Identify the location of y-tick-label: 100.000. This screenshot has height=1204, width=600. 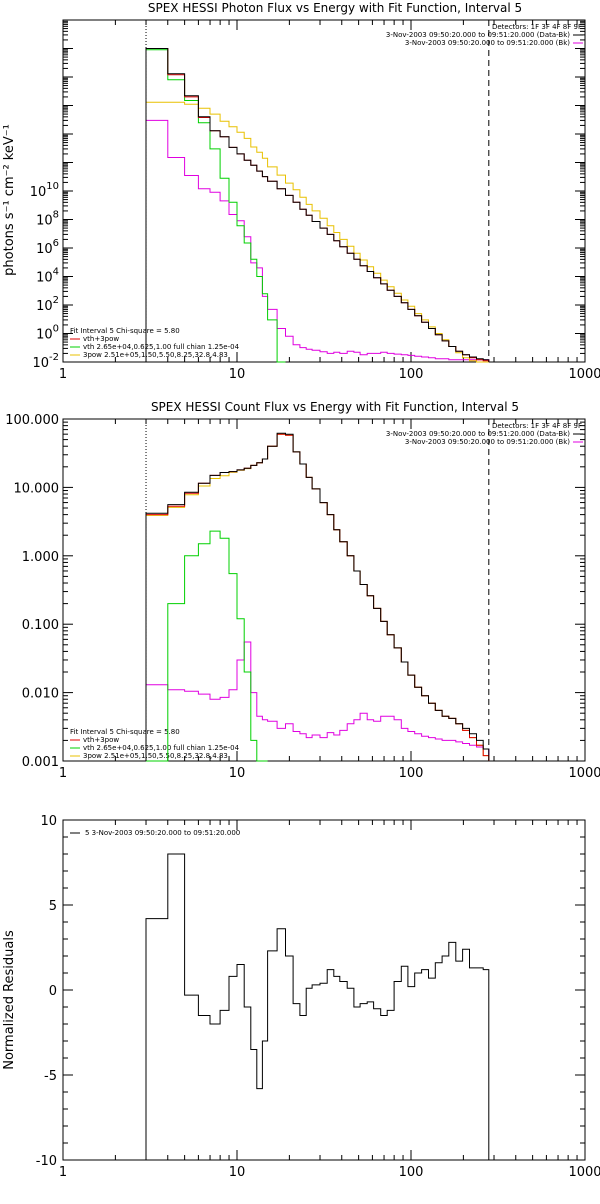
(32, 420).